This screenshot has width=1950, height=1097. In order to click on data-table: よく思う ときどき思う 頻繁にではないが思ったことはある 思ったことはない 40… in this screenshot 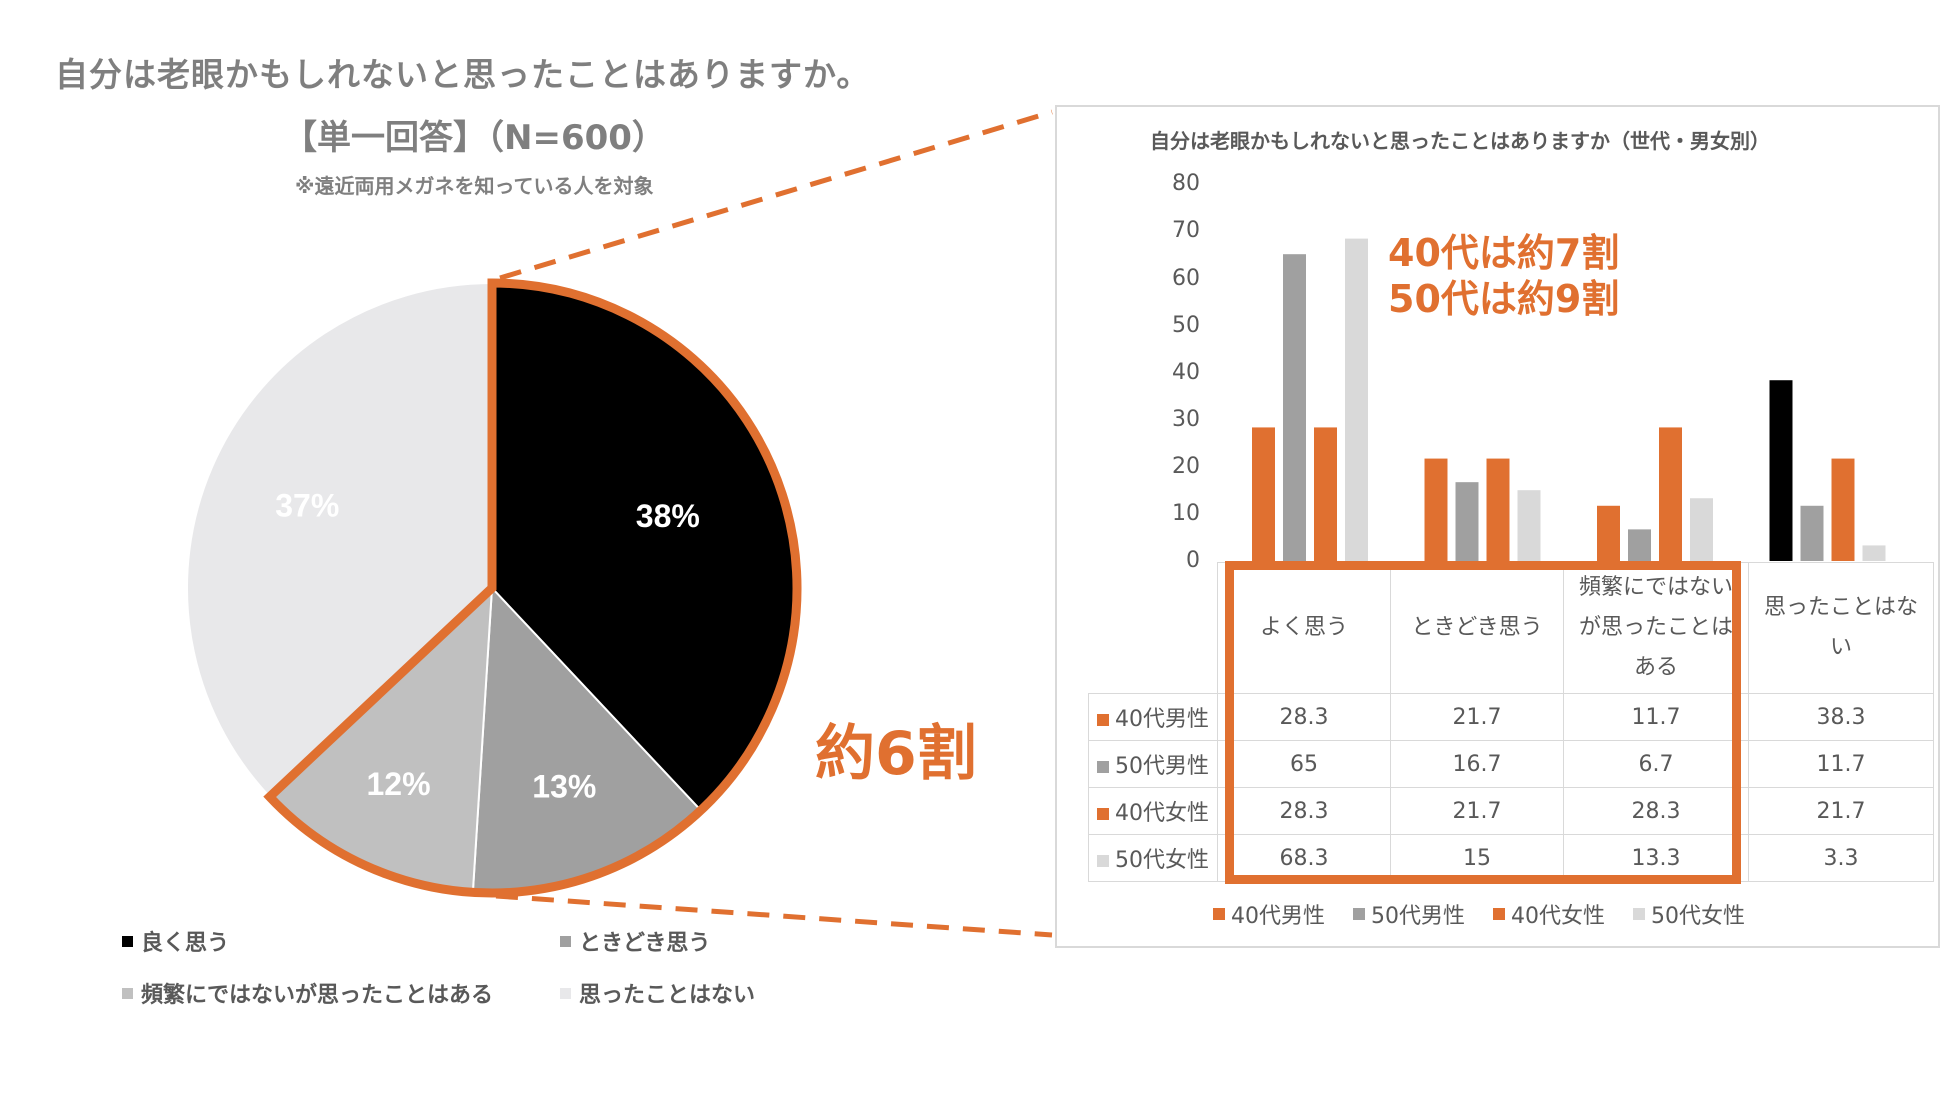, I will do `click(1511, 722)`.